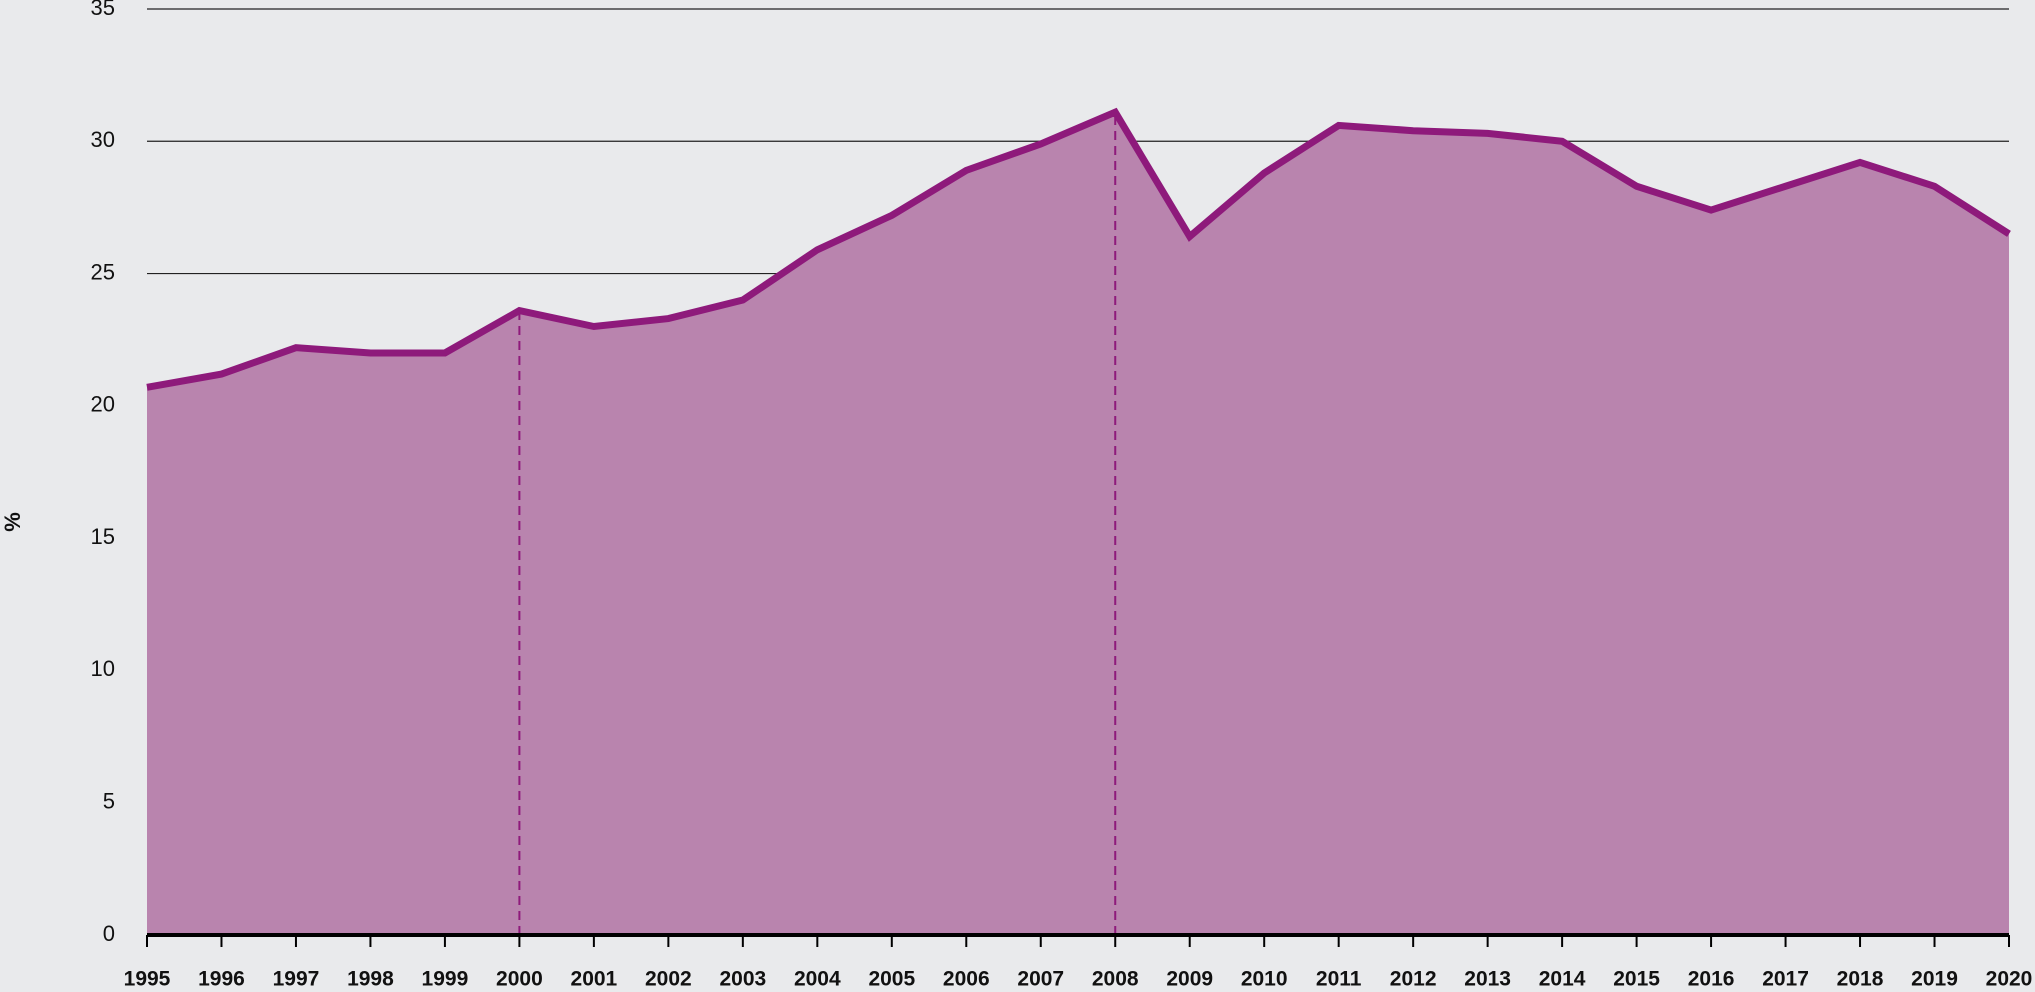 Image resolution: width=2035 pixels, height=992 pixels. I want to click on x-tick-label: 1997, so click(296, 979).